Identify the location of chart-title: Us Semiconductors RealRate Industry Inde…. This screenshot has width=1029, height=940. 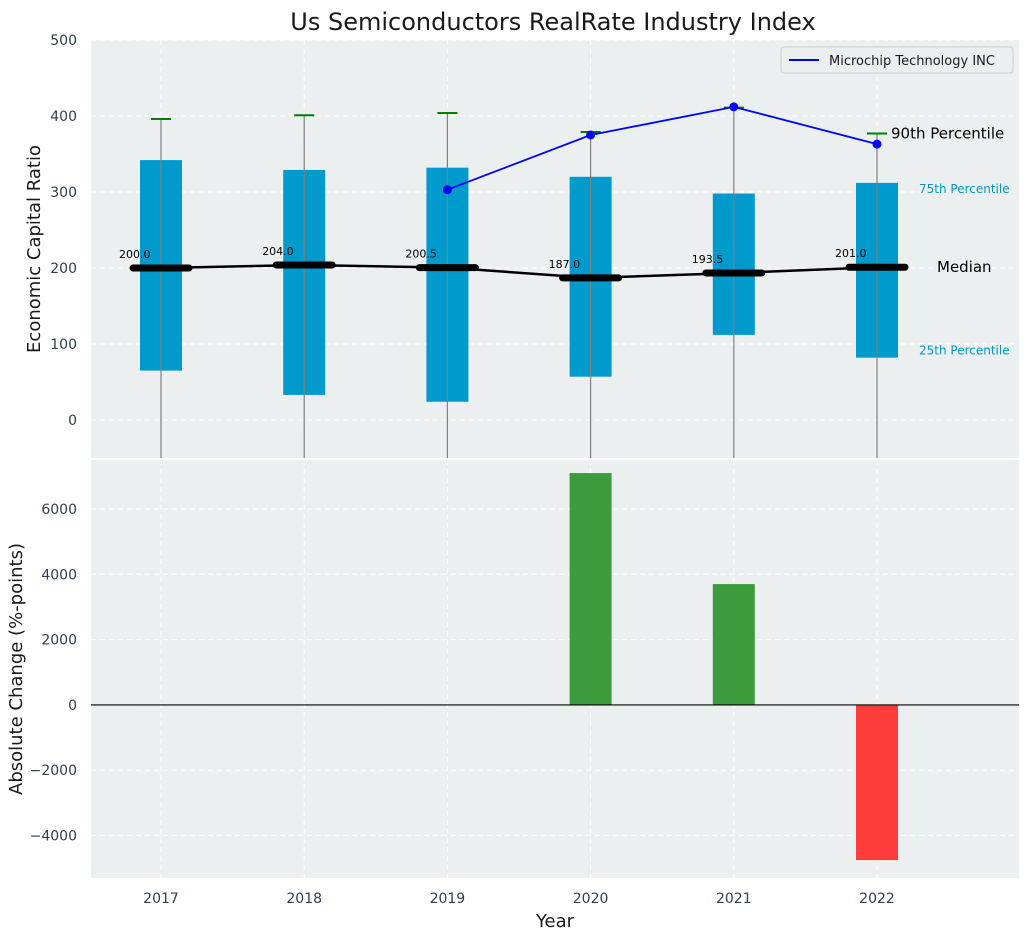
(552, 22).